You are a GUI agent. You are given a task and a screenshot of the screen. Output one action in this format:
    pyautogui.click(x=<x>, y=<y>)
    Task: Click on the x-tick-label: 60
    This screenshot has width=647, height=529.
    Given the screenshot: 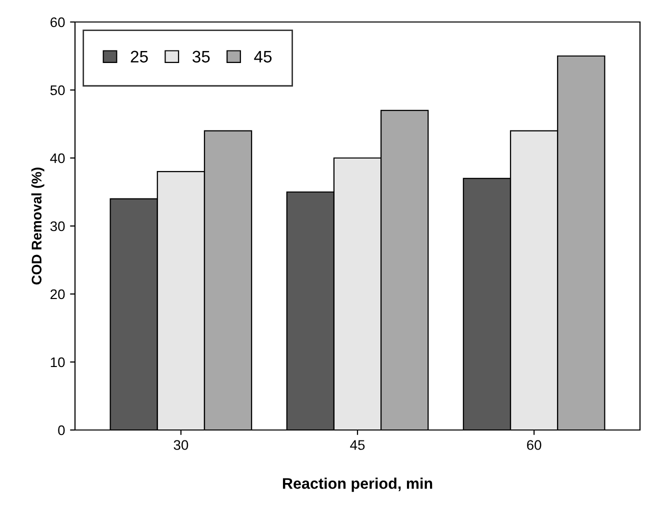 What is the action you would take?
    pyautogui.click(x=534, y=445)
    